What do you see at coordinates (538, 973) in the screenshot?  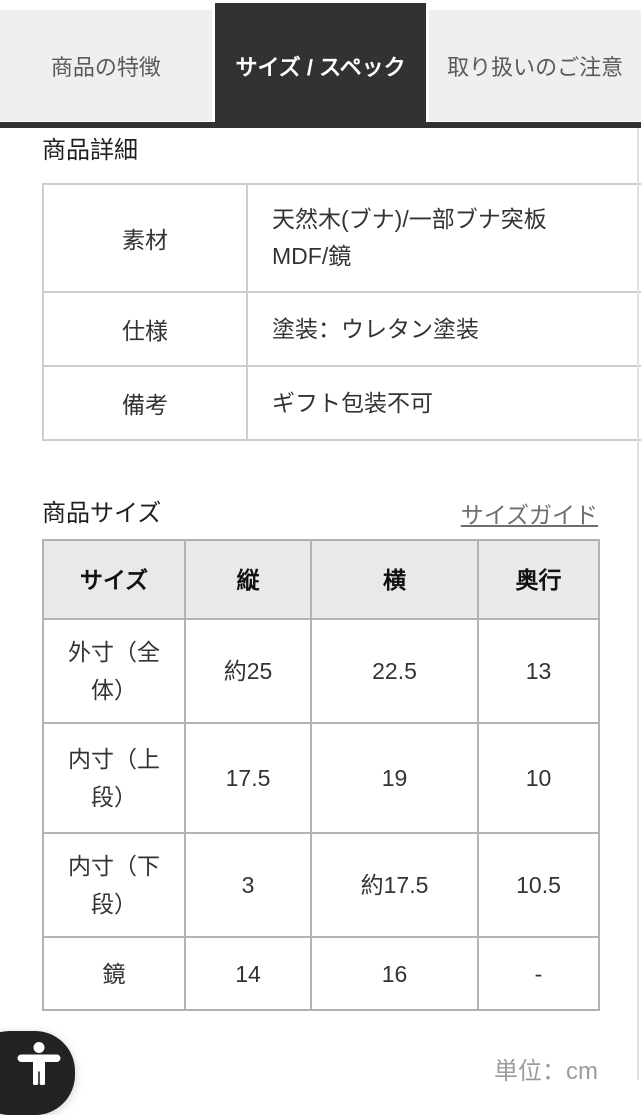 I see `size-row-mirror-depth: -` at bounding box center [538, 973].